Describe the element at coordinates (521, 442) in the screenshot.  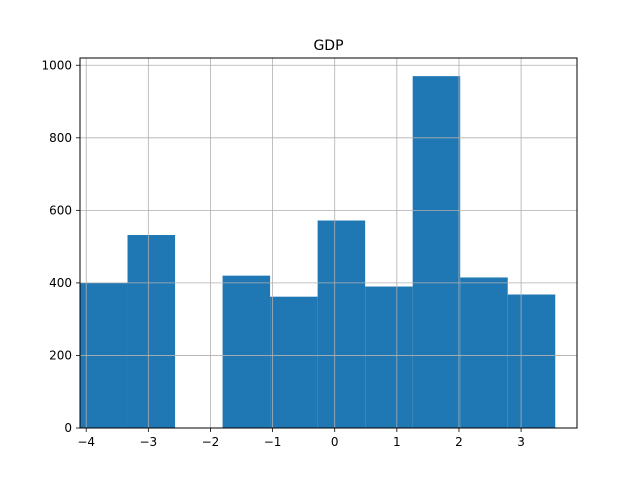
I see `x-tick-label: 3` at that location.